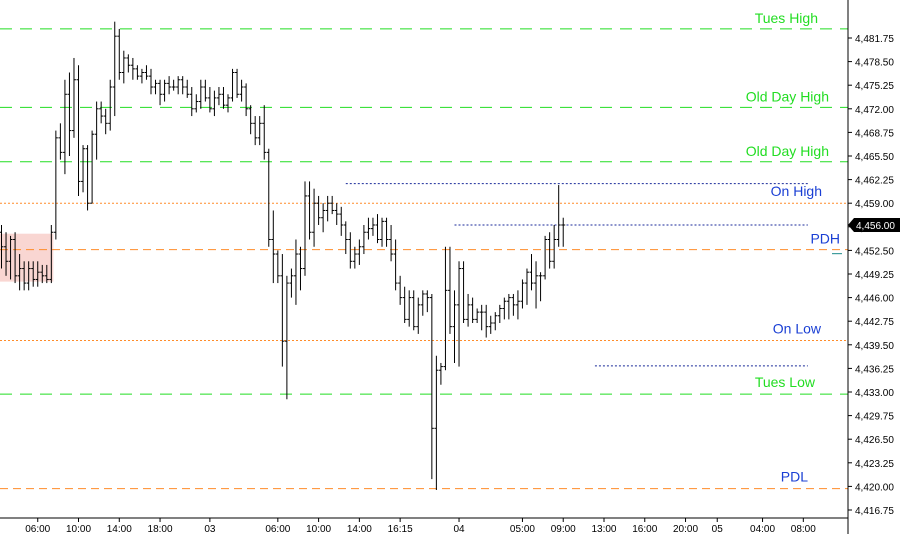 Image resolution: width=900 pixels, height=534 pixels. I want to click on y-tick-label: 4,472.00, so click(874, 110).